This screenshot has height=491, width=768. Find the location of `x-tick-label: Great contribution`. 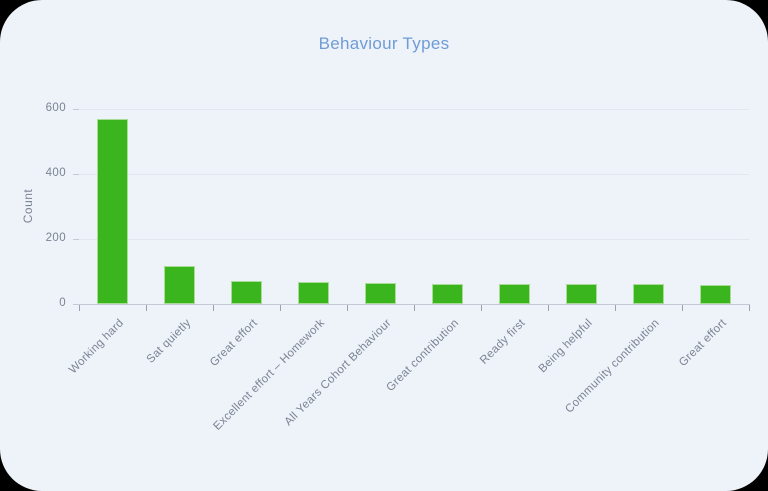

x-tick-label: Great contribution is located at coordinates (422, 355).